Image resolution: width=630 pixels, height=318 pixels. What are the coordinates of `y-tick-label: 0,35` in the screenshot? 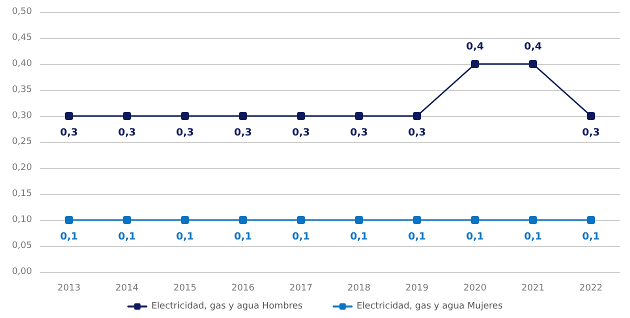 It's located at (22, 90).